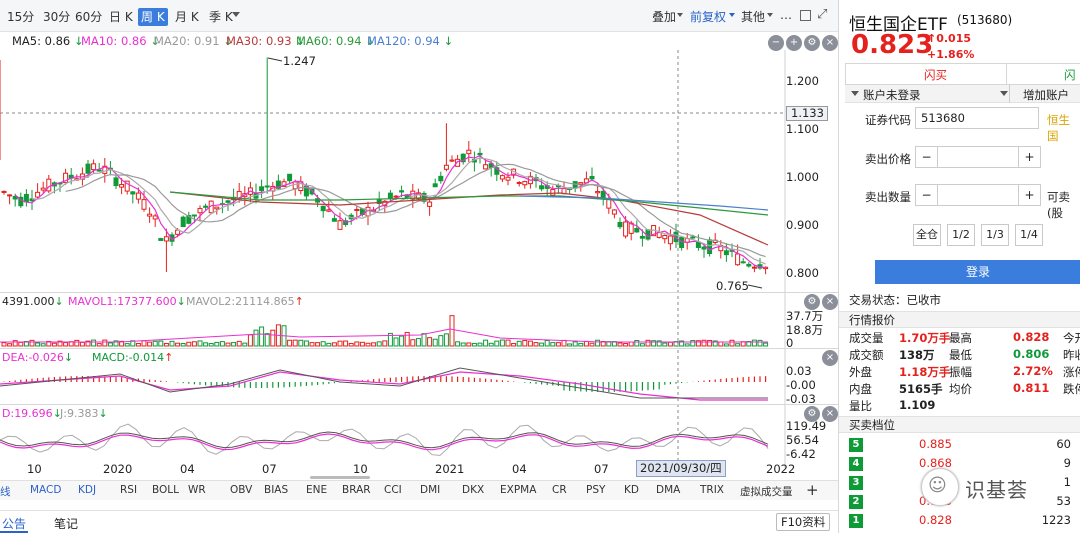  What do you see at coordinates (430, 490) in the screenshot?
I see `tab-indicator: DMI` at bounding box center [430, 490].